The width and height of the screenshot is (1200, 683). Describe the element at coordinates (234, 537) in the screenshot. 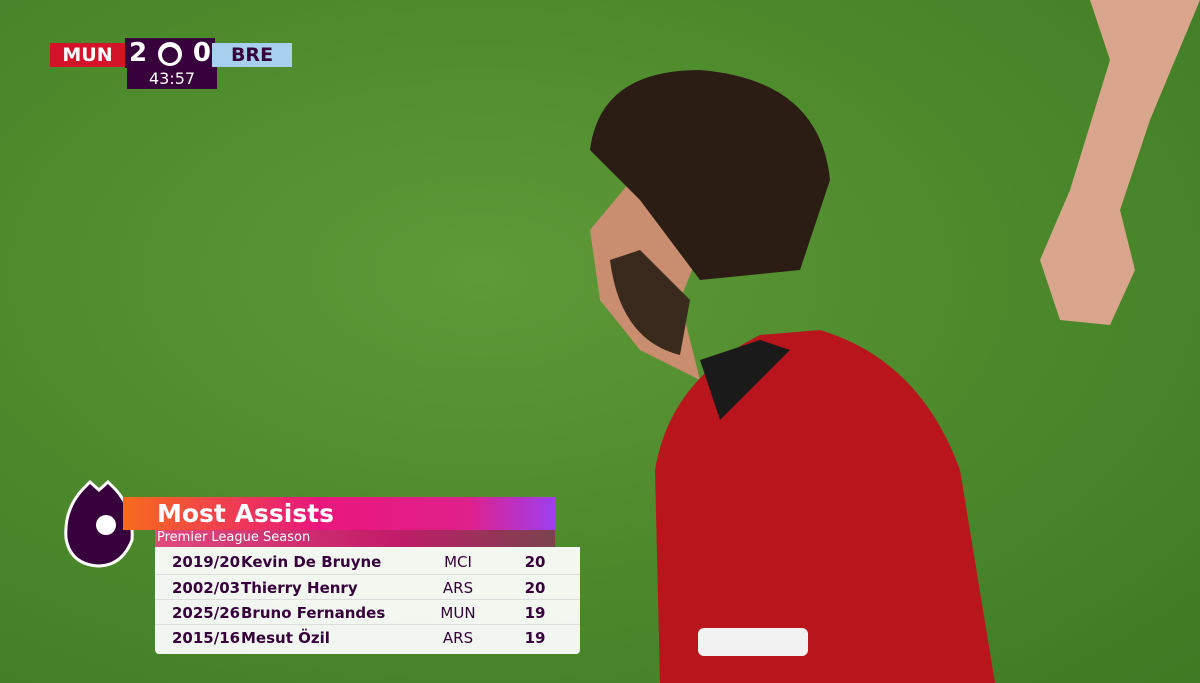

I see `graphic-subtitle: Premier League Season` at that location.